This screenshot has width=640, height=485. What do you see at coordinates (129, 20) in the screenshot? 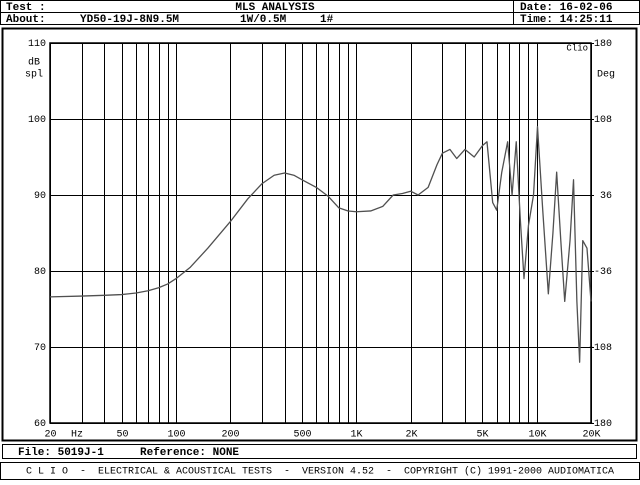
I see `device: YD50-19J-8N9.5M` at bounding box center [129, 20].